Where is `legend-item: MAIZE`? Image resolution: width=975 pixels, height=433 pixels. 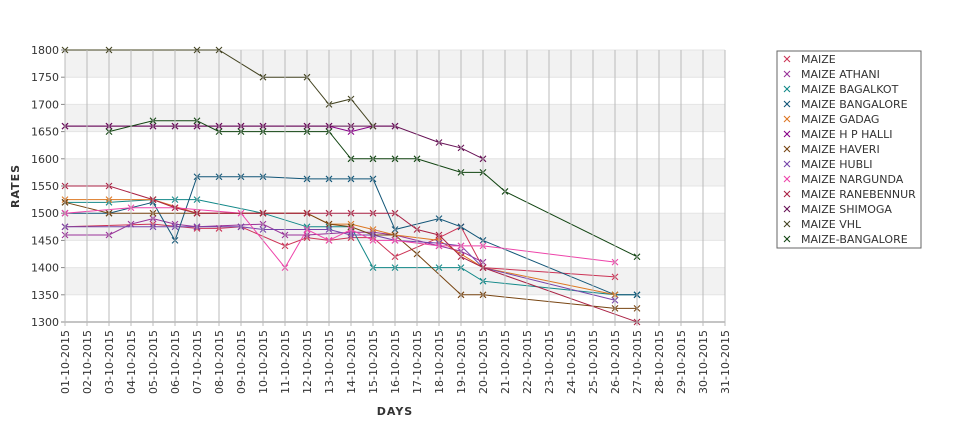
legend-item: MAIZE is located at coordinates (809, 59).